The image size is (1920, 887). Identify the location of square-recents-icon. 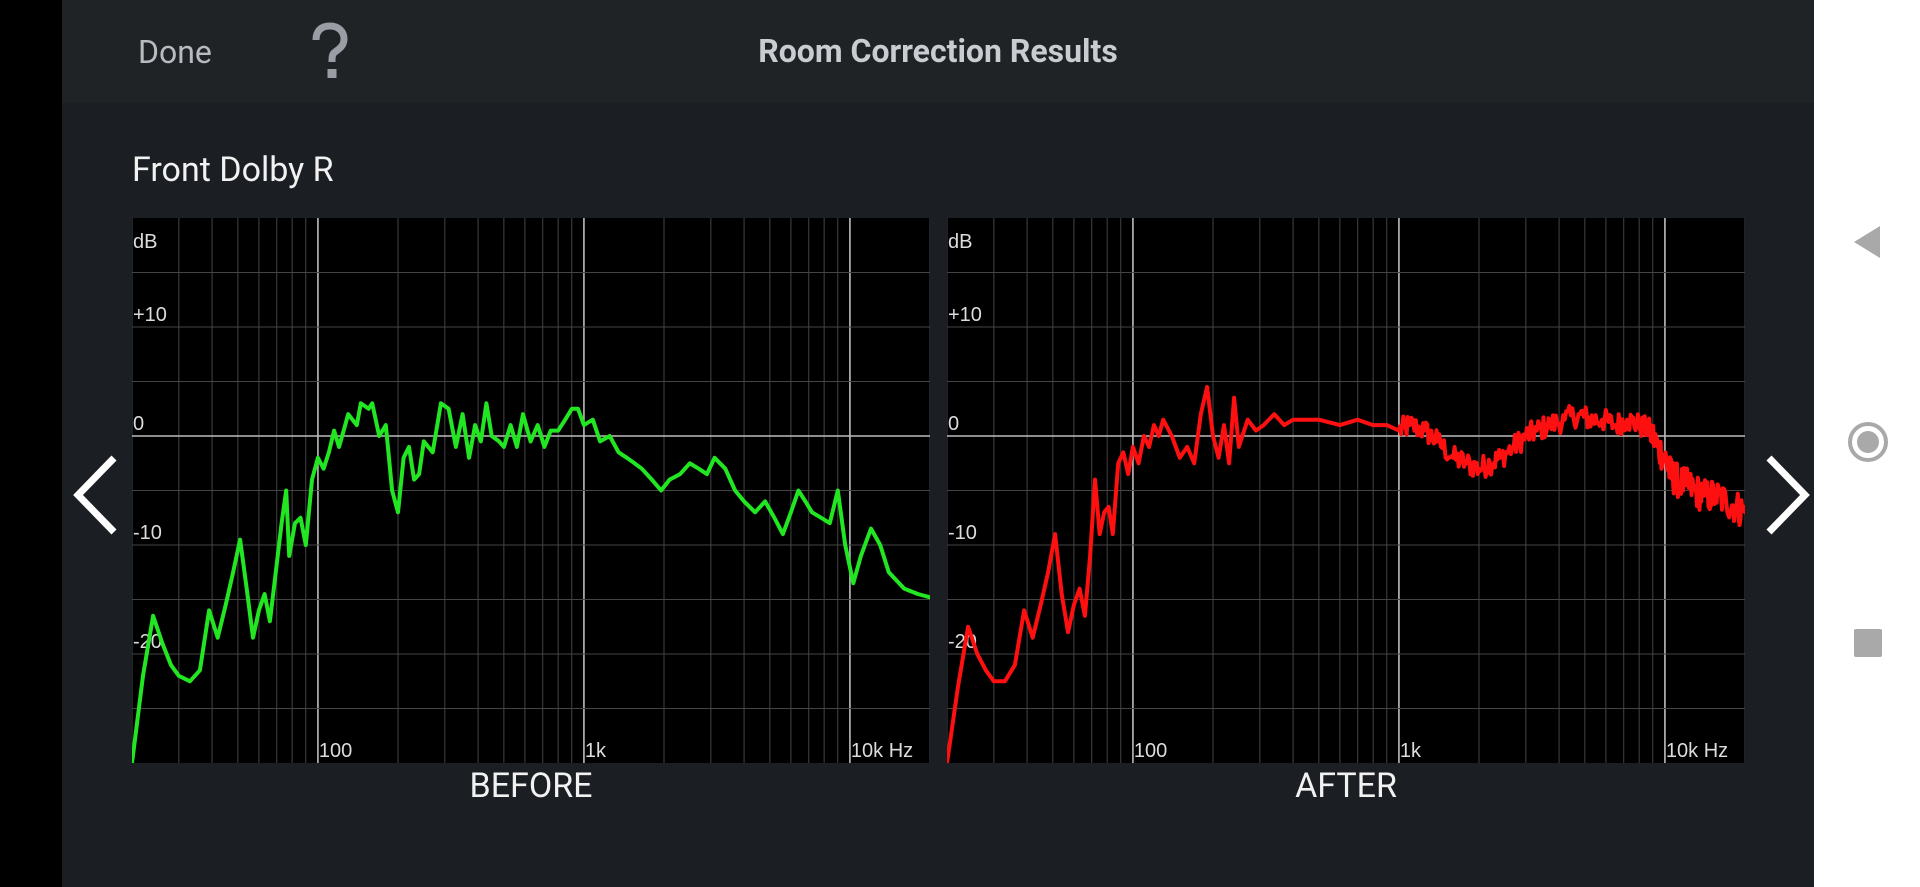
(1868, 643).